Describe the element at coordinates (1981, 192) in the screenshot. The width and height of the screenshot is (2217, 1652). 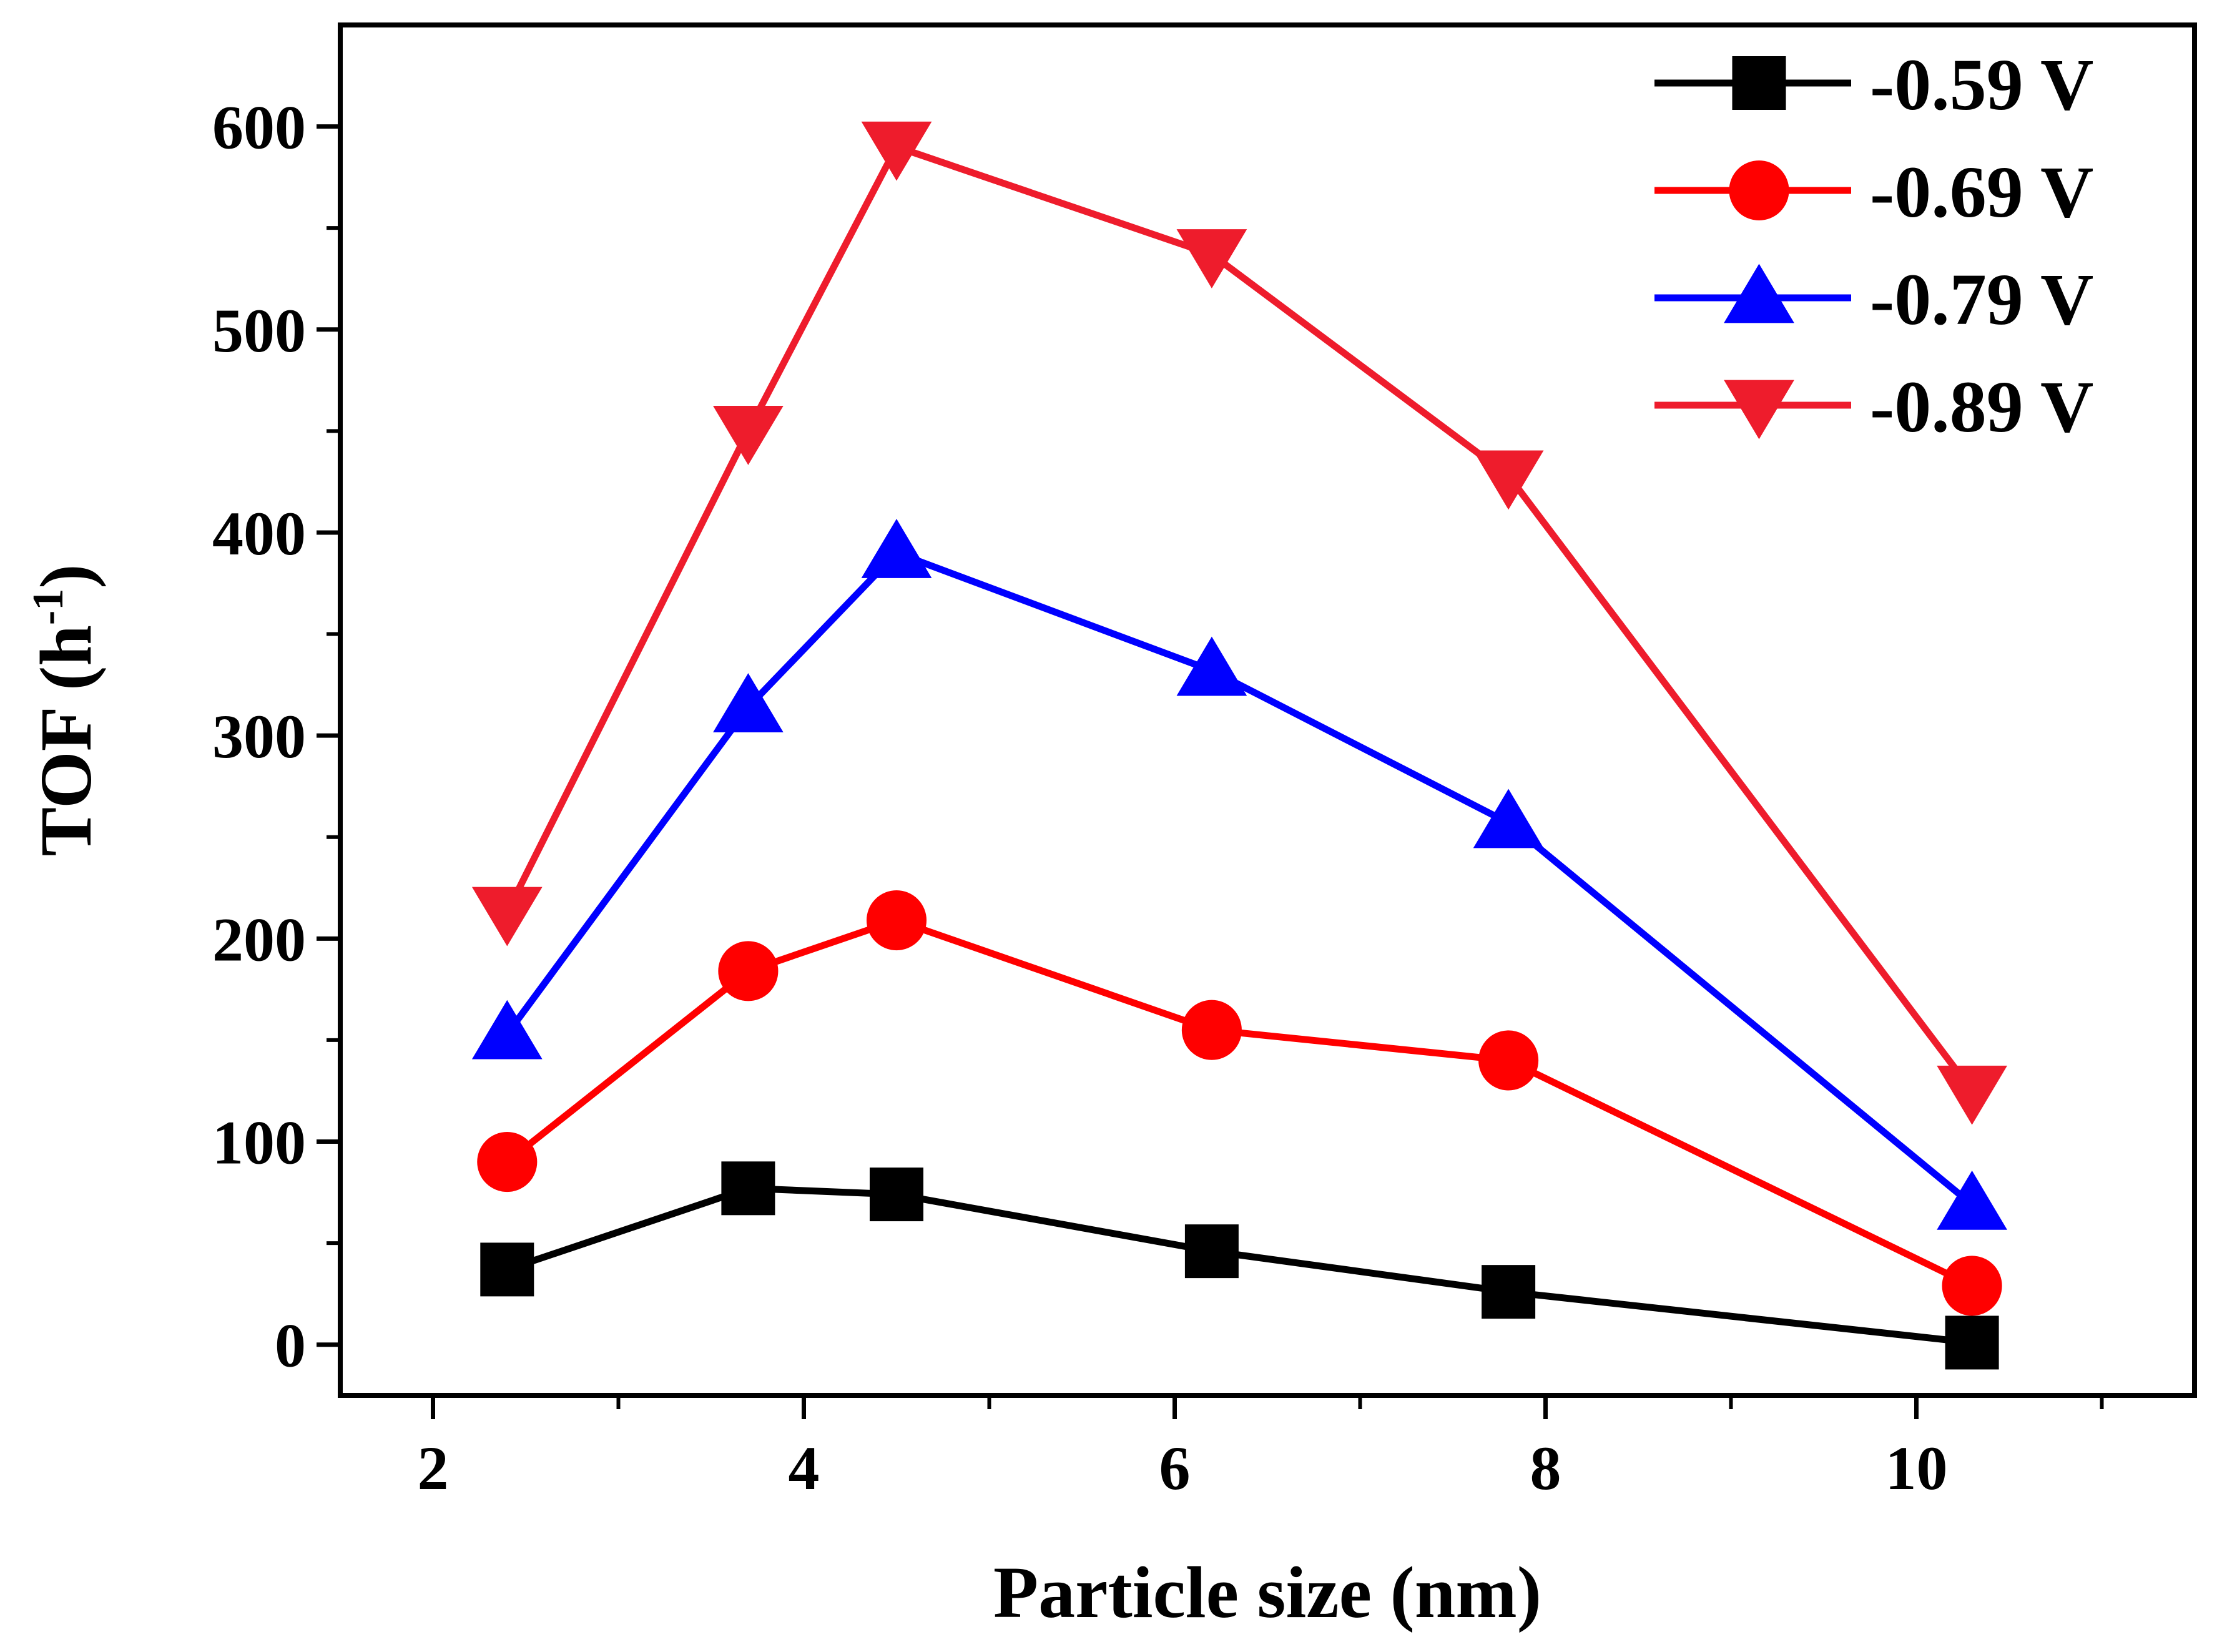
I see `legend-label: -0.69 V` at that location.